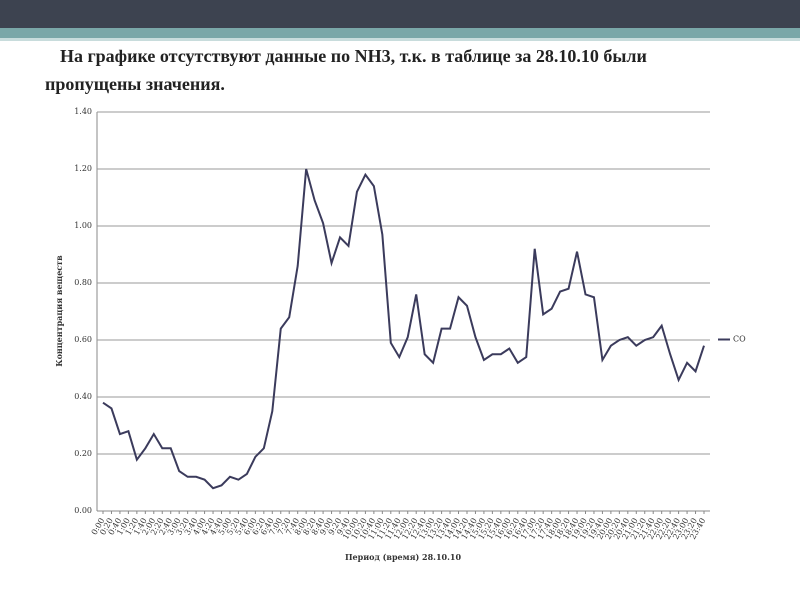 The image size is (800, 600). I want to click on y-tick-label: 0.80, so click(83, 282).